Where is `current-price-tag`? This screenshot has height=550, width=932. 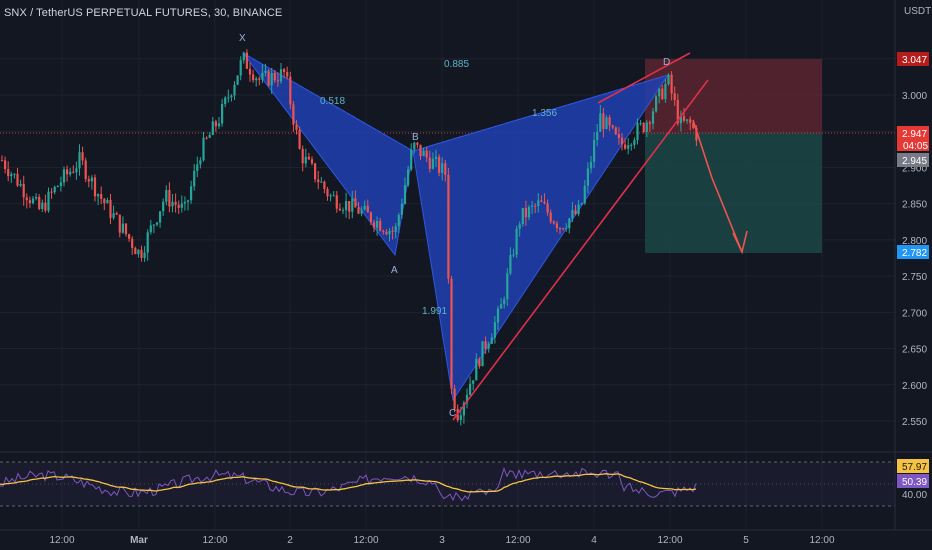
current-price-tag is located at coordinates (913, 138).